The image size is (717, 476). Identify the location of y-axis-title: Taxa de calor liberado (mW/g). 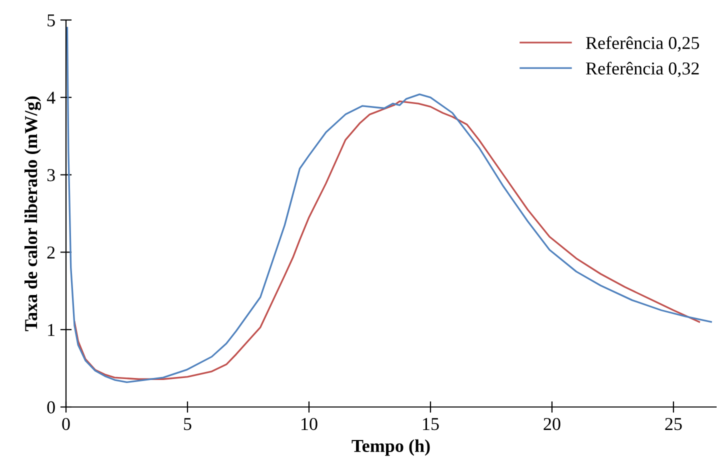
(32, 214).